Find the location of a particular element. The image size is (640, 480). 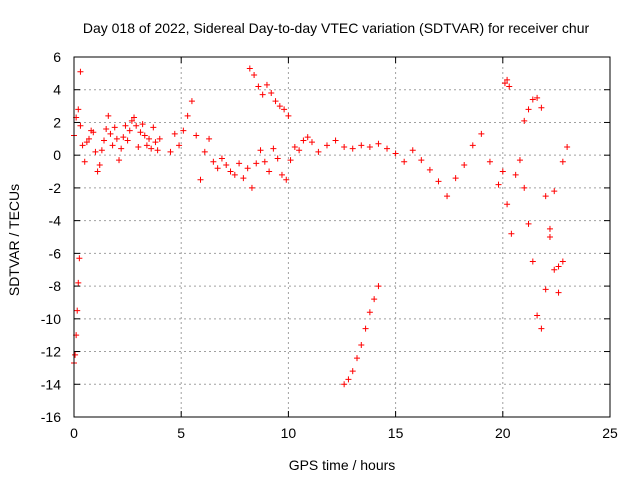

y-tick-label: -12 is located at coordinates (51, 352).